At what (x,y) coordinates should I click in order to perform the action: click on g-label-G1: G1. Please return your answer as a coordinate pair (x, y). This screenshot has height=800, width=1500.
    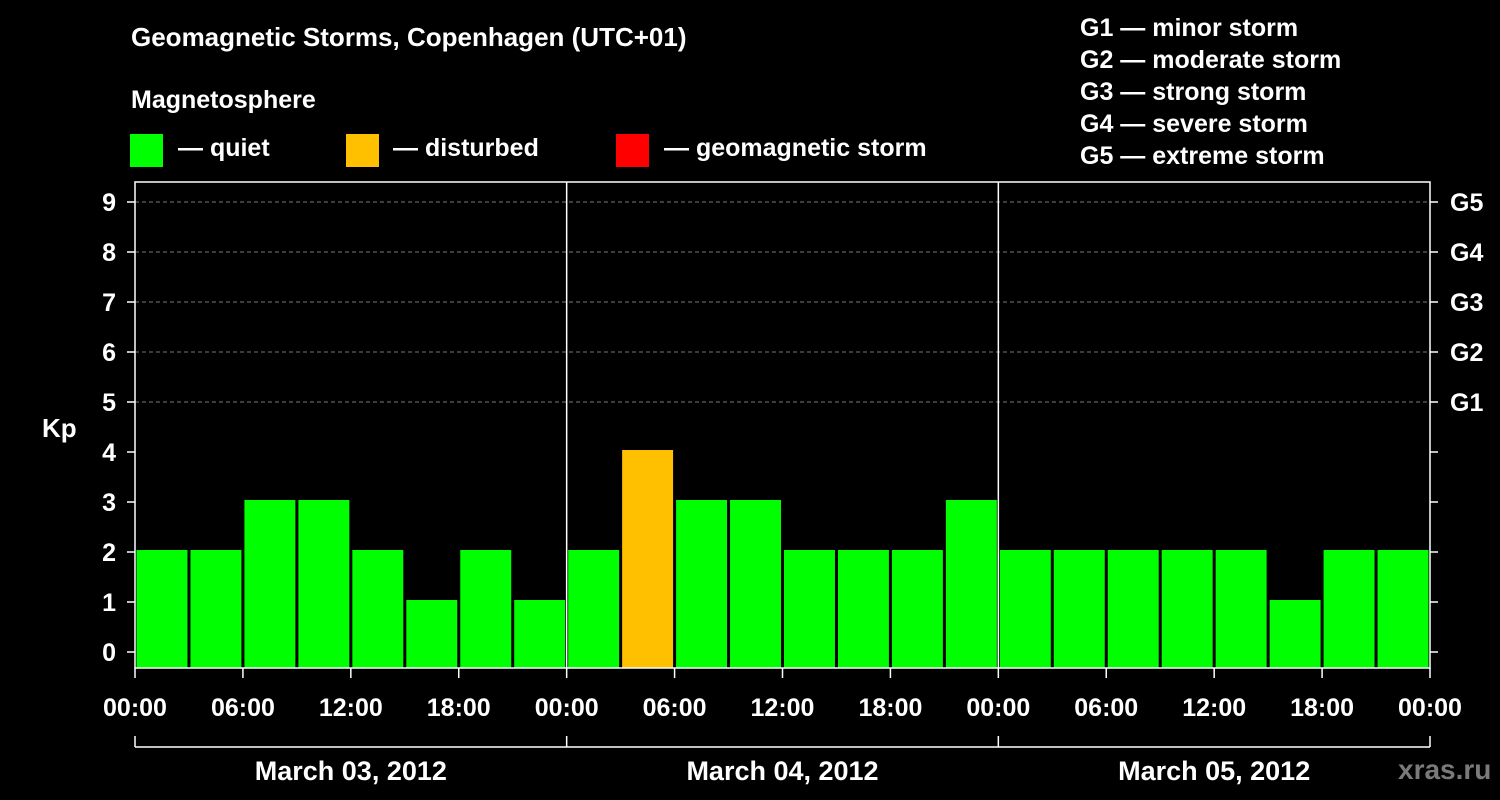
    Looking at the image, I should click on (1466, 403).